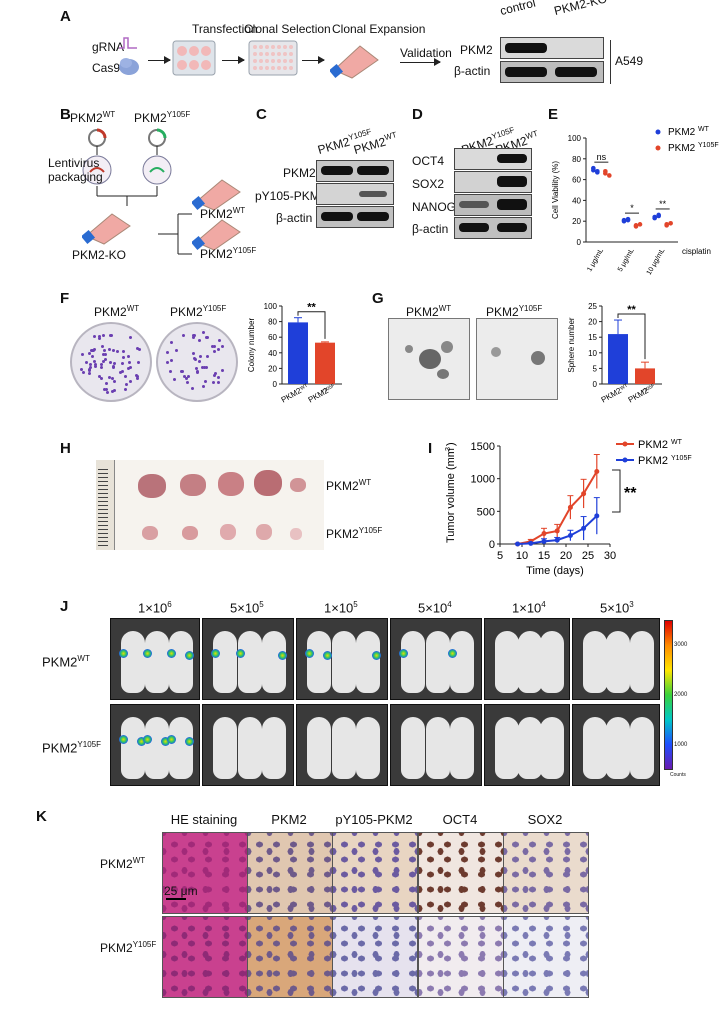 This screenshot has width=728, height=1009. Describe the element at coordinates (304, 387) in the screenshot. I see `f-xtick-sup: WT` at that location.